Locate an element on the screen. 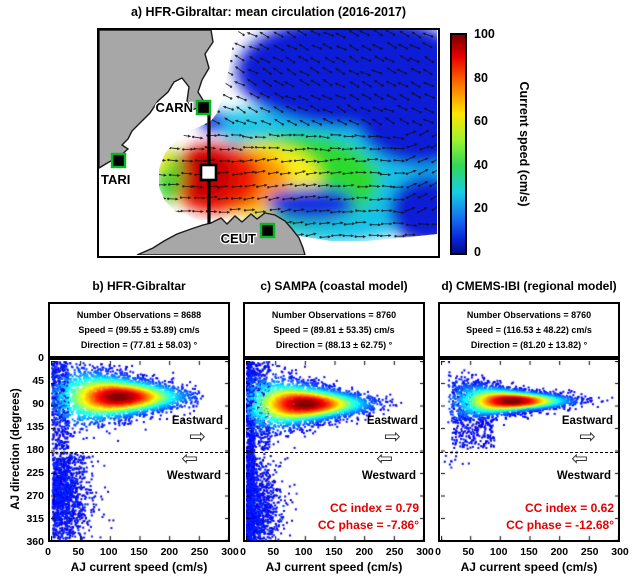 The image size is (637, 585). panel-d-scatter is located at coordinates (530, 451).